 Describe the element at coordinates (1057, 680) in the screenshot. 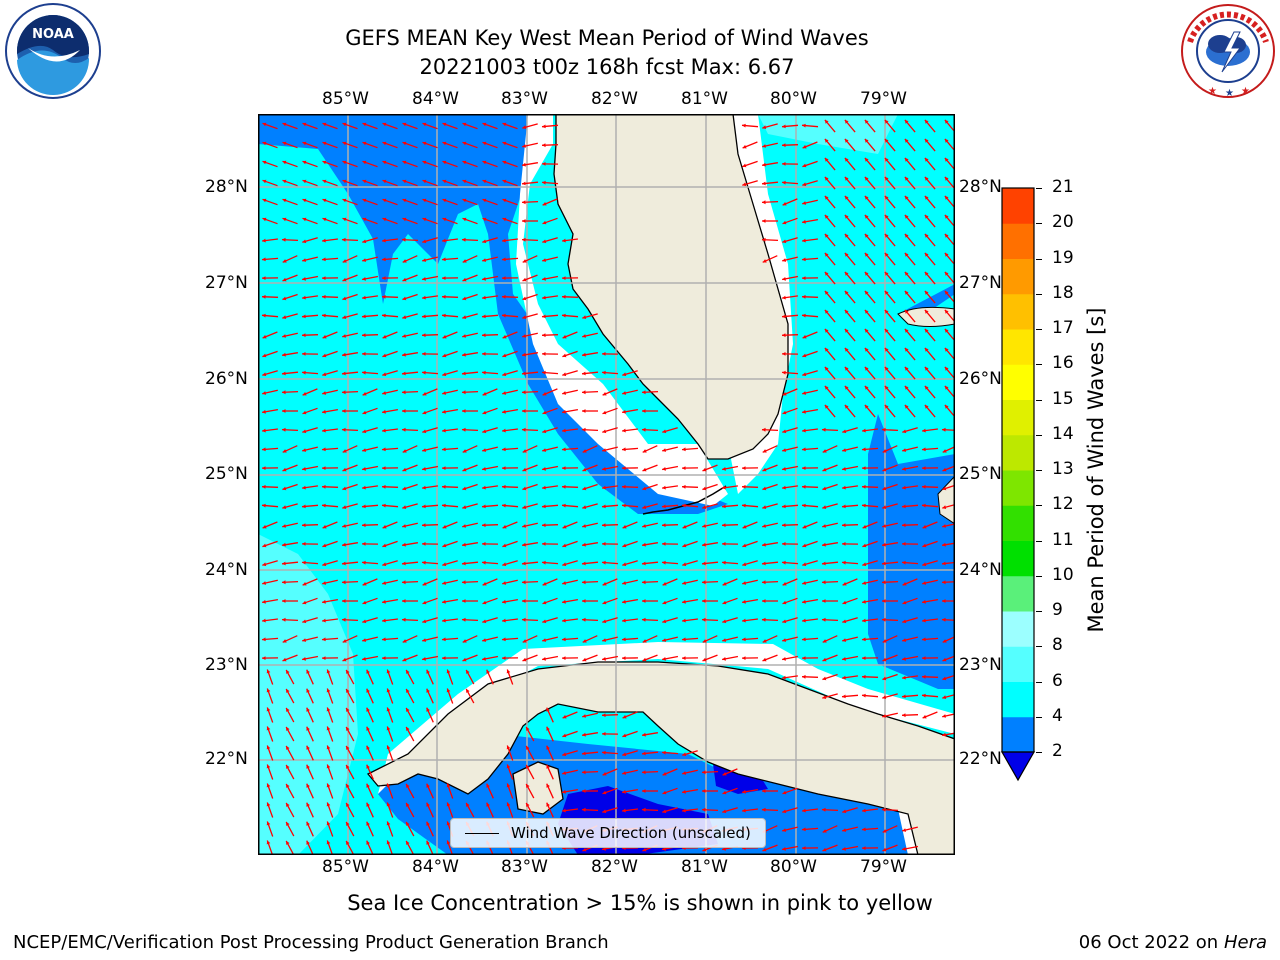

I see `colorbar-tick-label: 6` at that location.